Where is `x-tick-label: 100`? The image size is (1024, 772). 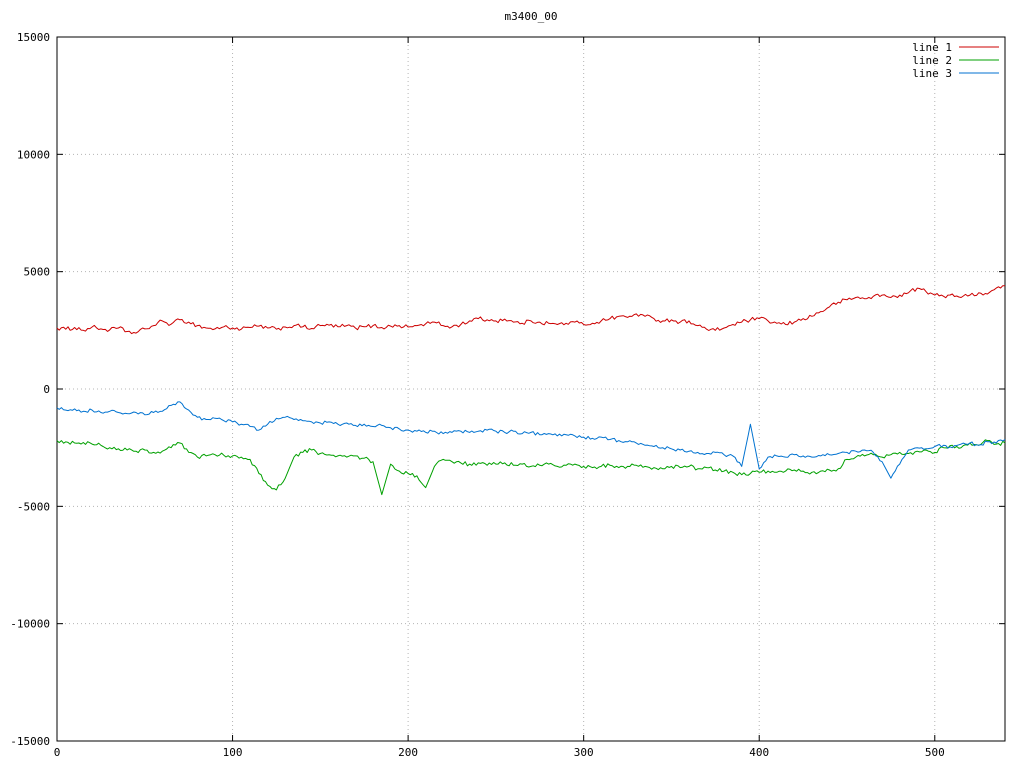
x-tick-label: 100 is located at coordinates (233, 752).